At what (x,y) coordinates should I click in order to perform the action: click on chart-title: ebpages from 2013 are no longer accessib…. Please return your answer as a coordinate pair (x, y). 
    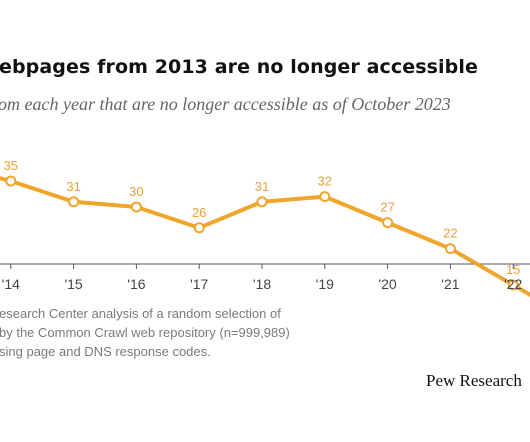
    Looking at the image, I should click on (239, 67).